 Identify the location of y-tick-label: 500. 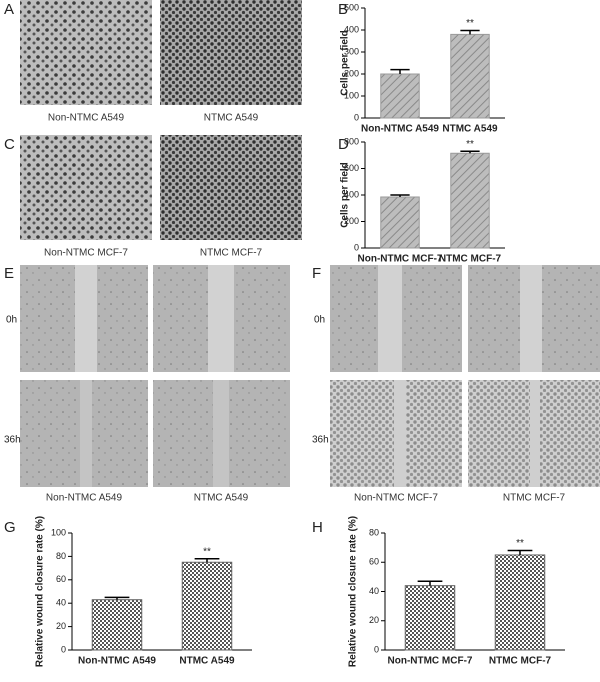
(351, 7).